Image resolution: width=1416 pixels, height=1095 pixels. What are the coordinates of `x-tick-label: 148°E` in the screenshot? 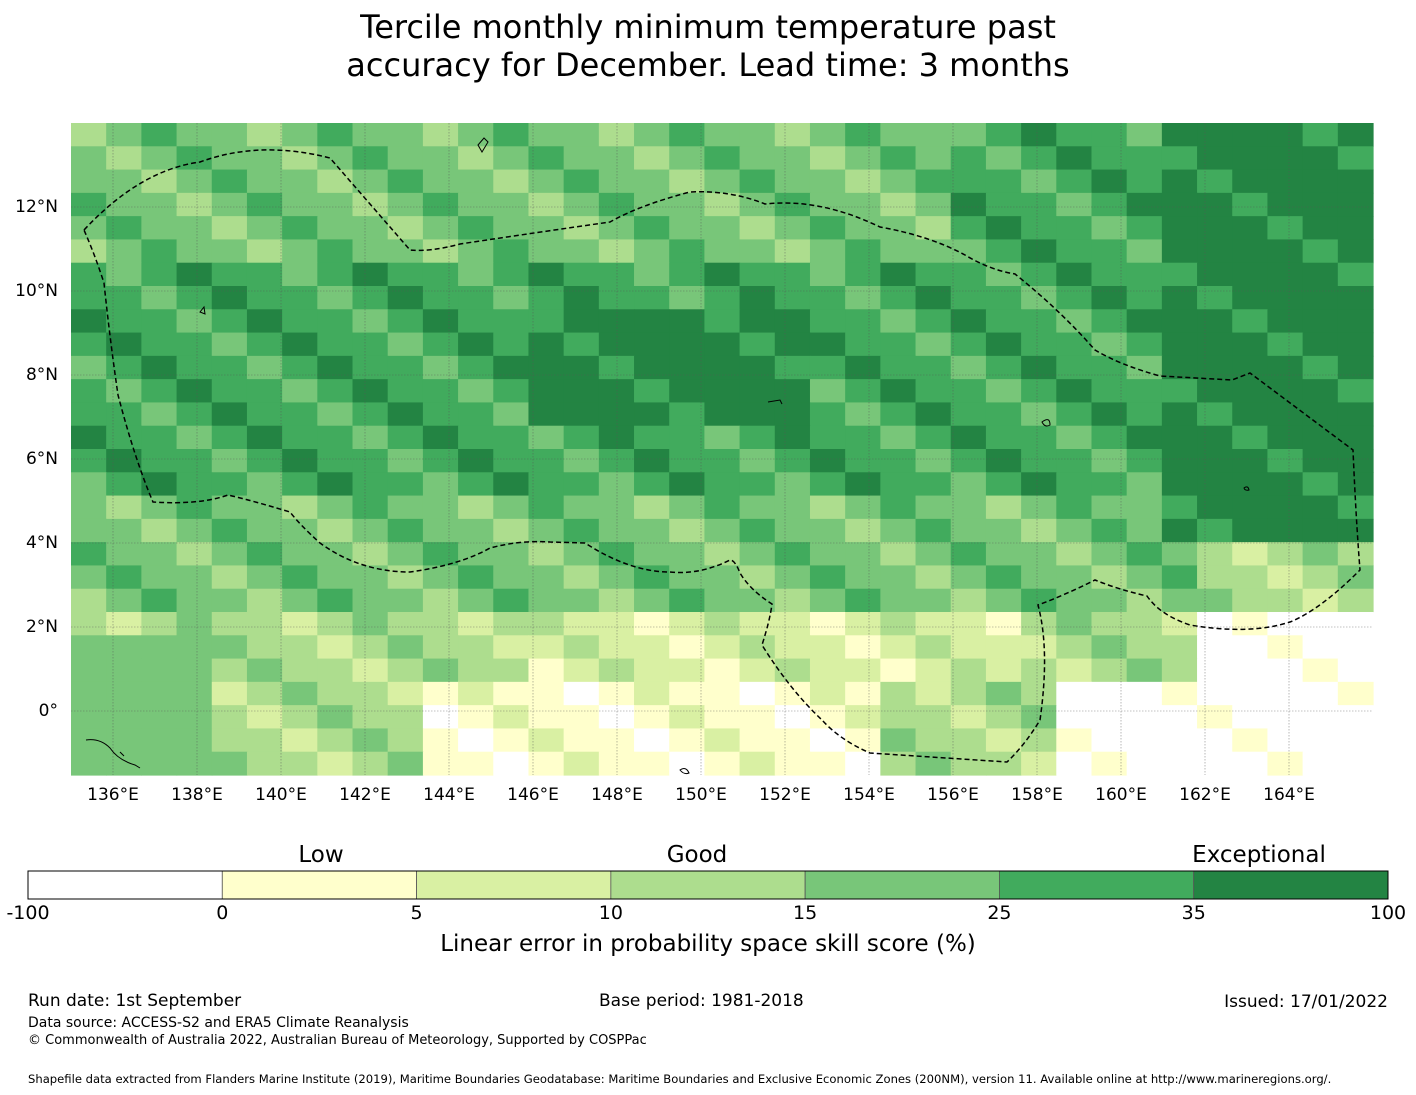 It's located at (617, 795).